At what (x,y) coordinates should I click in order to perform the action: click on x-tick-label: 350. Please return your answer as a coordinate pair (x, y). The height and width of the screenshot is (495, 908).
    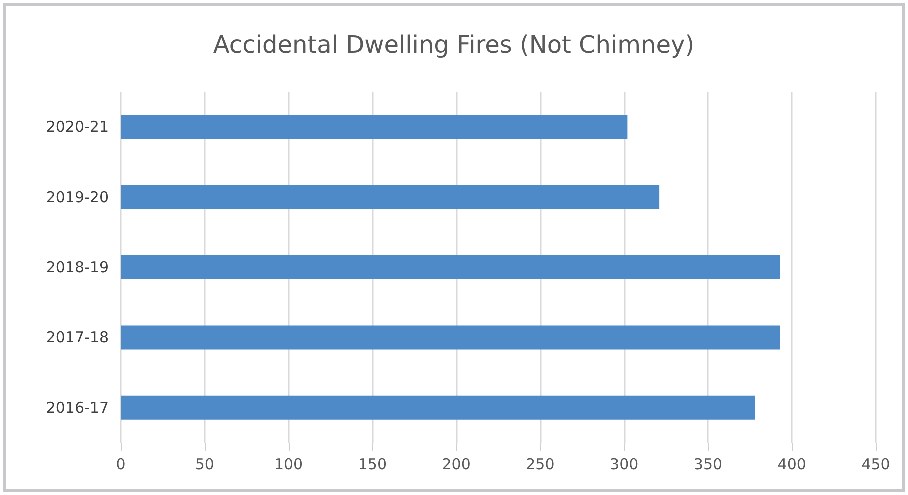
    Looking at the image, I should click on (708, 465).